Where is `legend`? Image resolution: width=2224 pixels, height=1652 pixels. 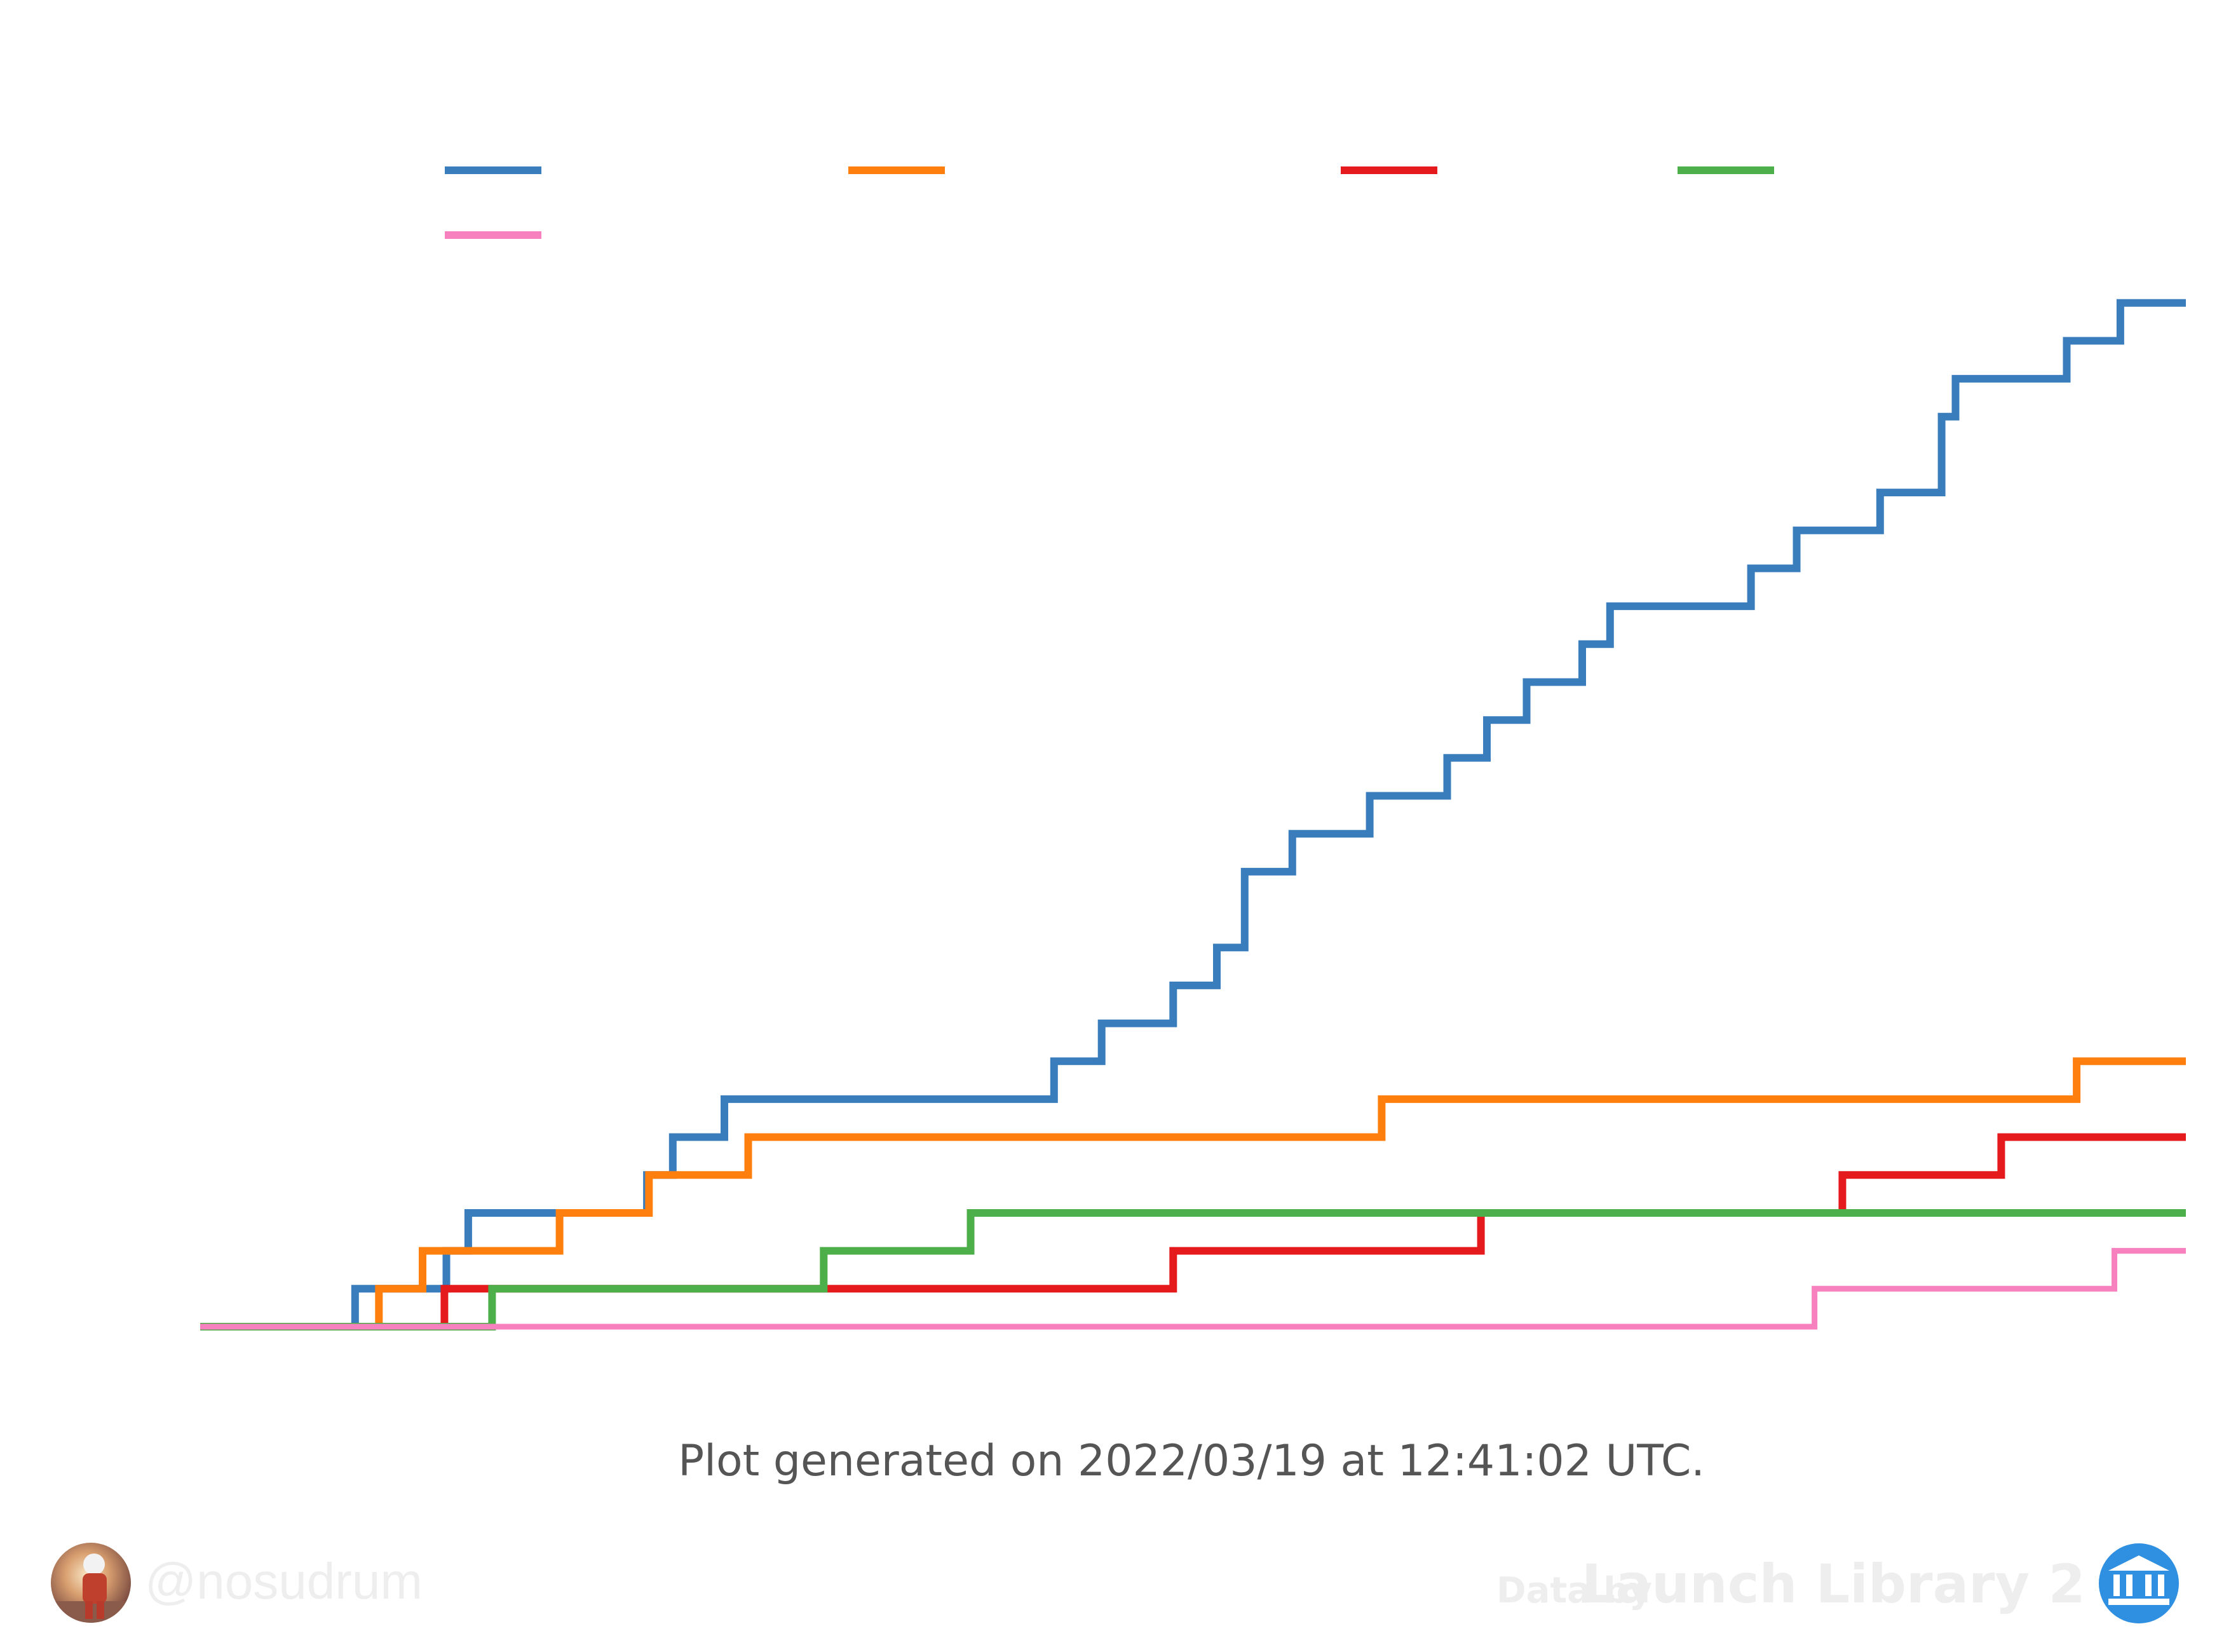 legend is located at coordinates (1109, 203).